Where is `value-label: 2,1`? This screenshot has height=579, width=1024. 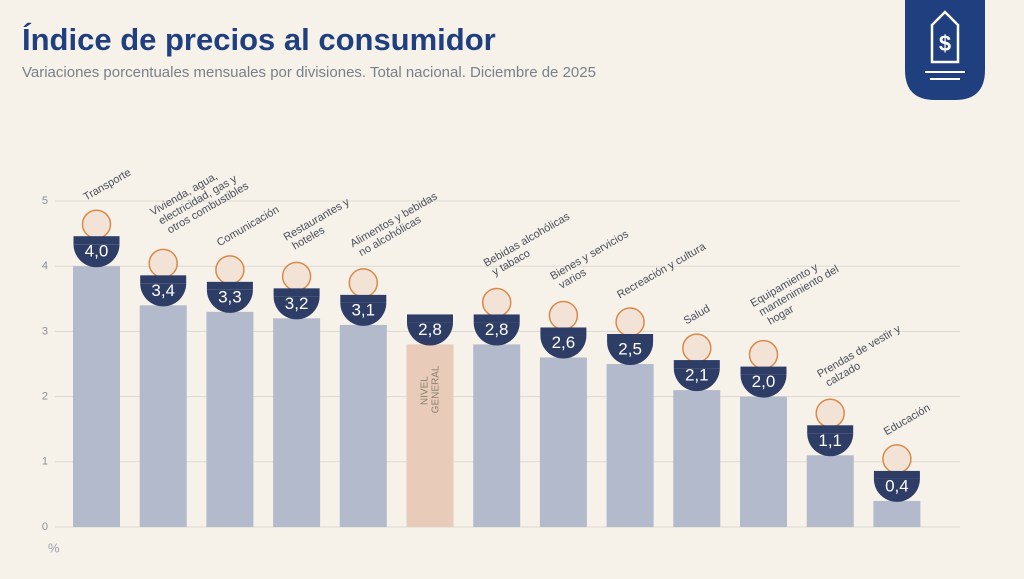
value-label: 2,1 is located at coordinates (697, 375).